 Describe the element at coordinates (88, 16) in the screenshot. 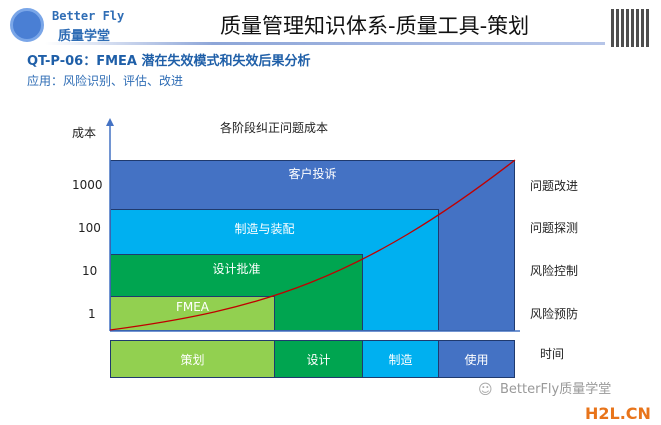

I see `logo-line1: Better Fly` at that location.